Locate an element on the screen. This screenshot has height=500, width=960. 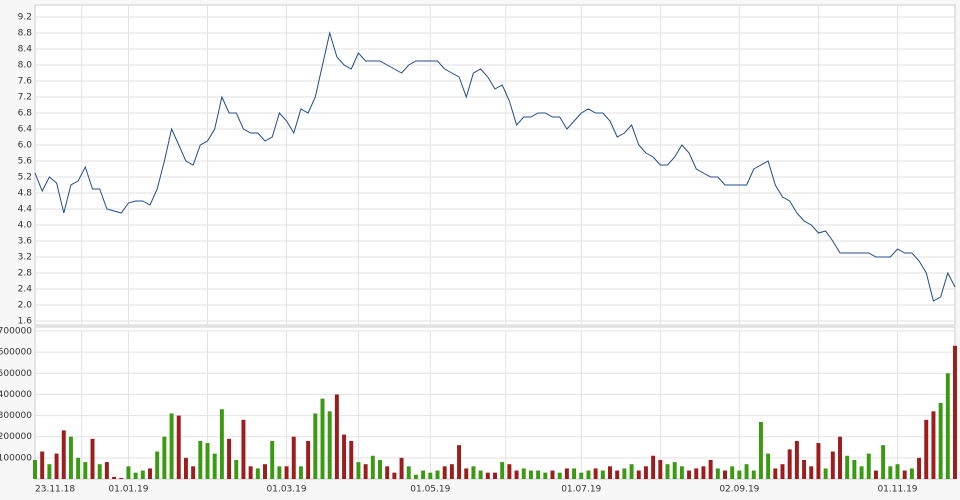
y-tick-label: 6.0 is located at coordinates (25, 146).